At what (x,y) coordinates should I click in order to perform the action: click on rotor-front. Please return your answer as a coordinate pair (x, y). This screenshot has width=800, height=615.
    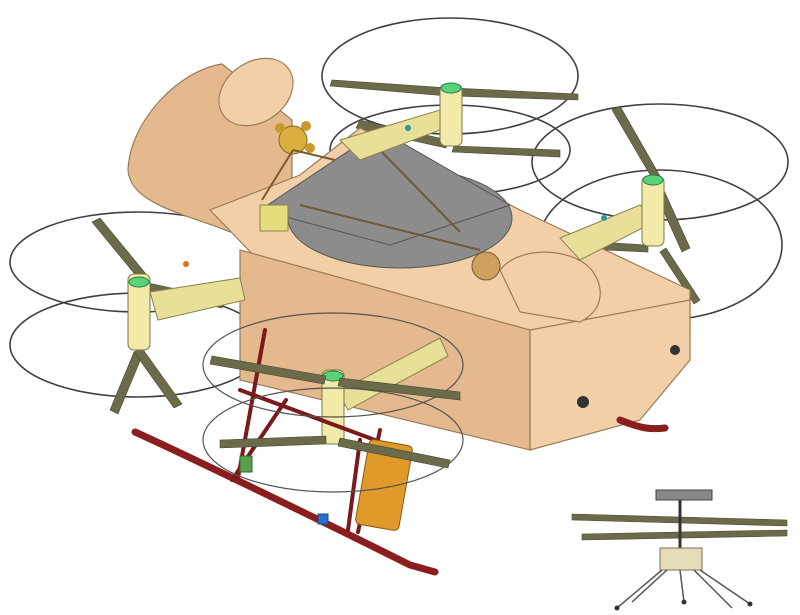
    Looking at the image, I should click on (333, 402).